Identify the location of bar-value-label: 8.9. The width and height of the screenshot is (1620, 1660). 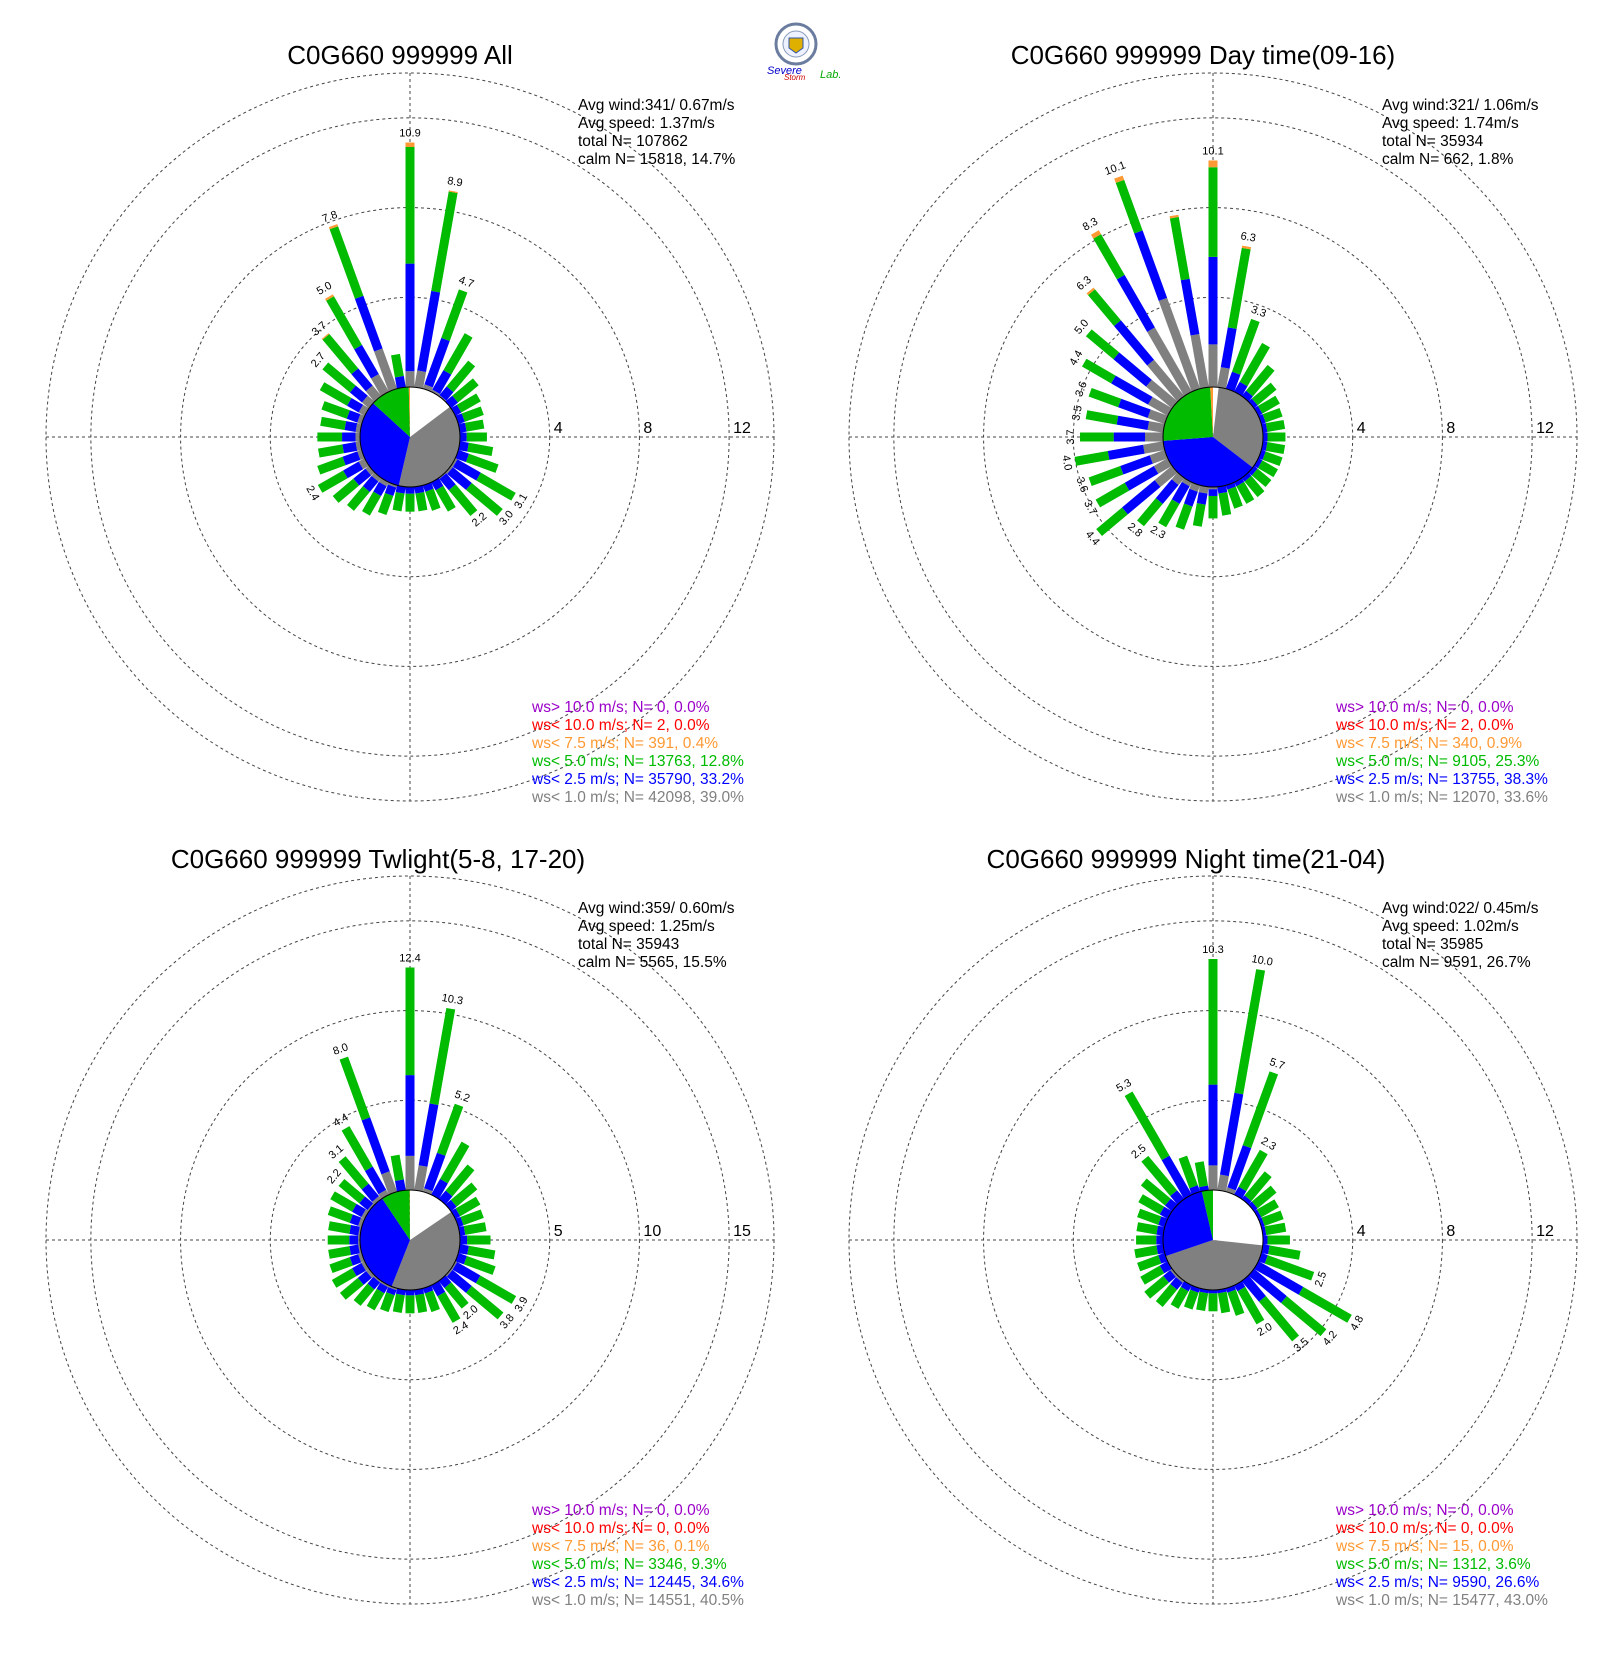
(454, 182).